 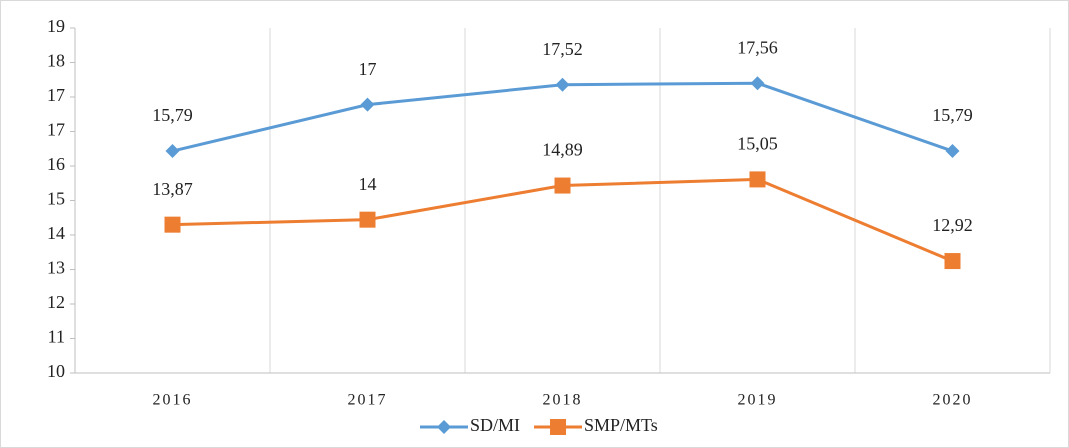 What do you see at coordinates (56, 61) in the screenshot?
I see `y-tick-label: 18` at bounding box center [56, 61].